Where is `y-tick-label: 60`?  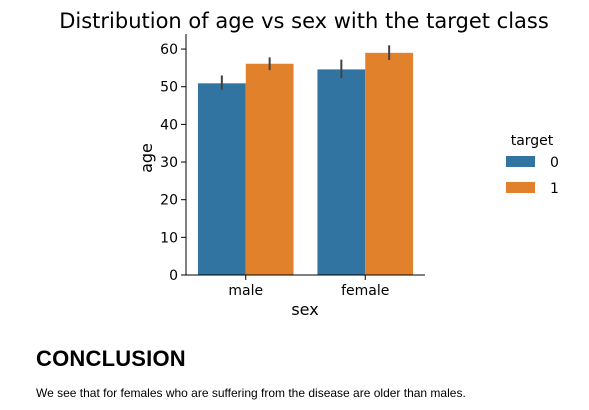 y-tick-label: 60 is located at coordinates (169, 50).